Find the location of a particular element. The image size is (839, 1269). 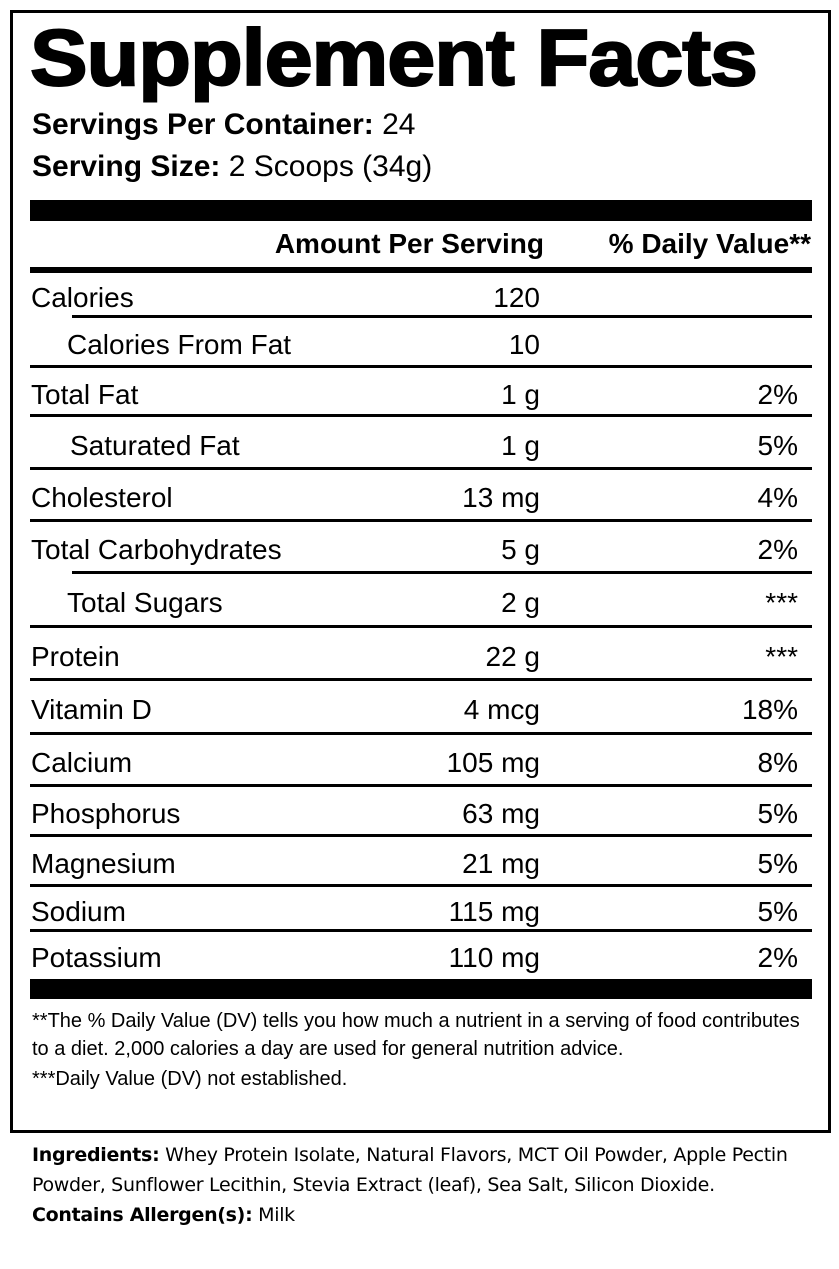

header-divider is located at coordinates (421, 270).